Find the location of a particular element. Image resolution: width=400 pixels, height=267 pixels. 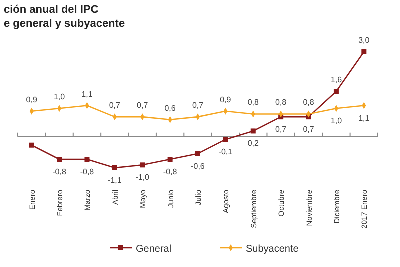

chart-subtitle: e general y subyacente is located at coordinates (65, 24).